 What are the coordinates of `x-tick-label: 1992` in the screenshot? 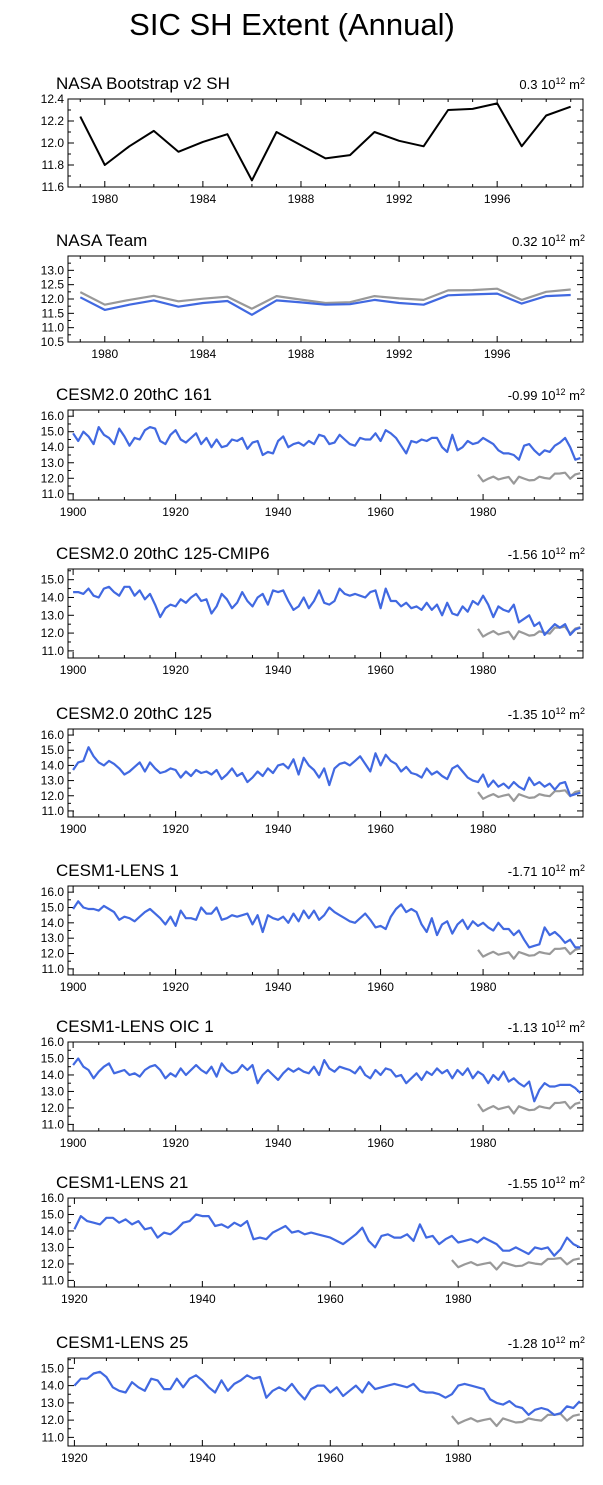 It's located at (399, 354).